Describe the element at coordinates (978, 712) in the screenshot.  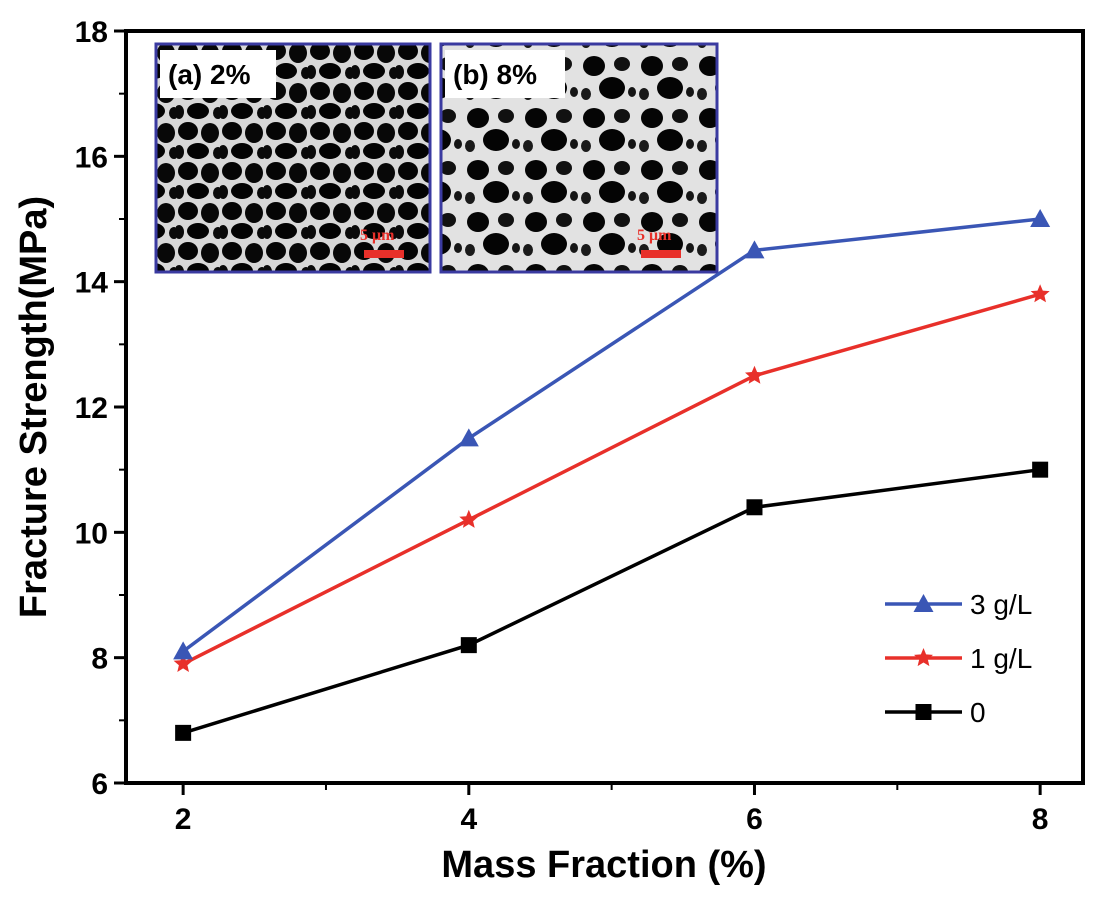
I see `legend-label: 0` at that location.